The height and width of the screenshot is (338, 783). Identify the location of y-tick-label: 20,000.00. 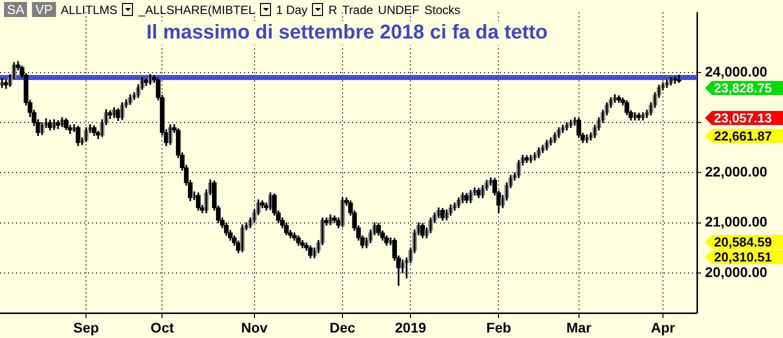
(736, 272).